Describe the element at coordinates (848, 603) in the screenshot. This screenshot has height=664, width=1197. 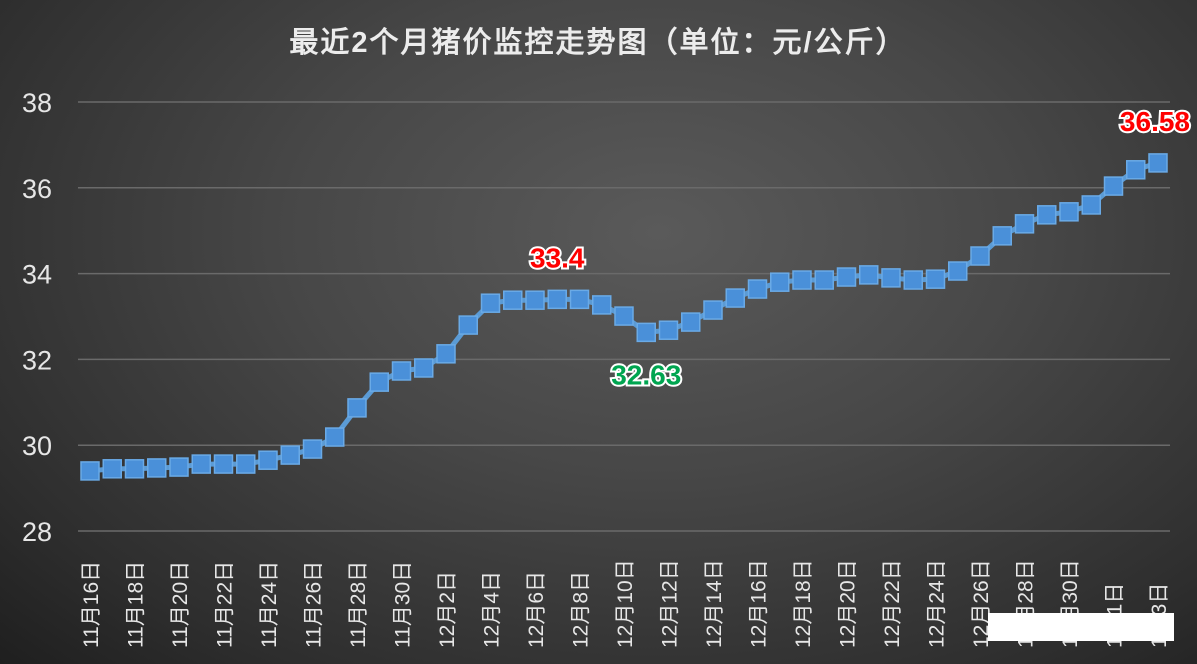
I see `x-tick-label: 12月20日` at that location.